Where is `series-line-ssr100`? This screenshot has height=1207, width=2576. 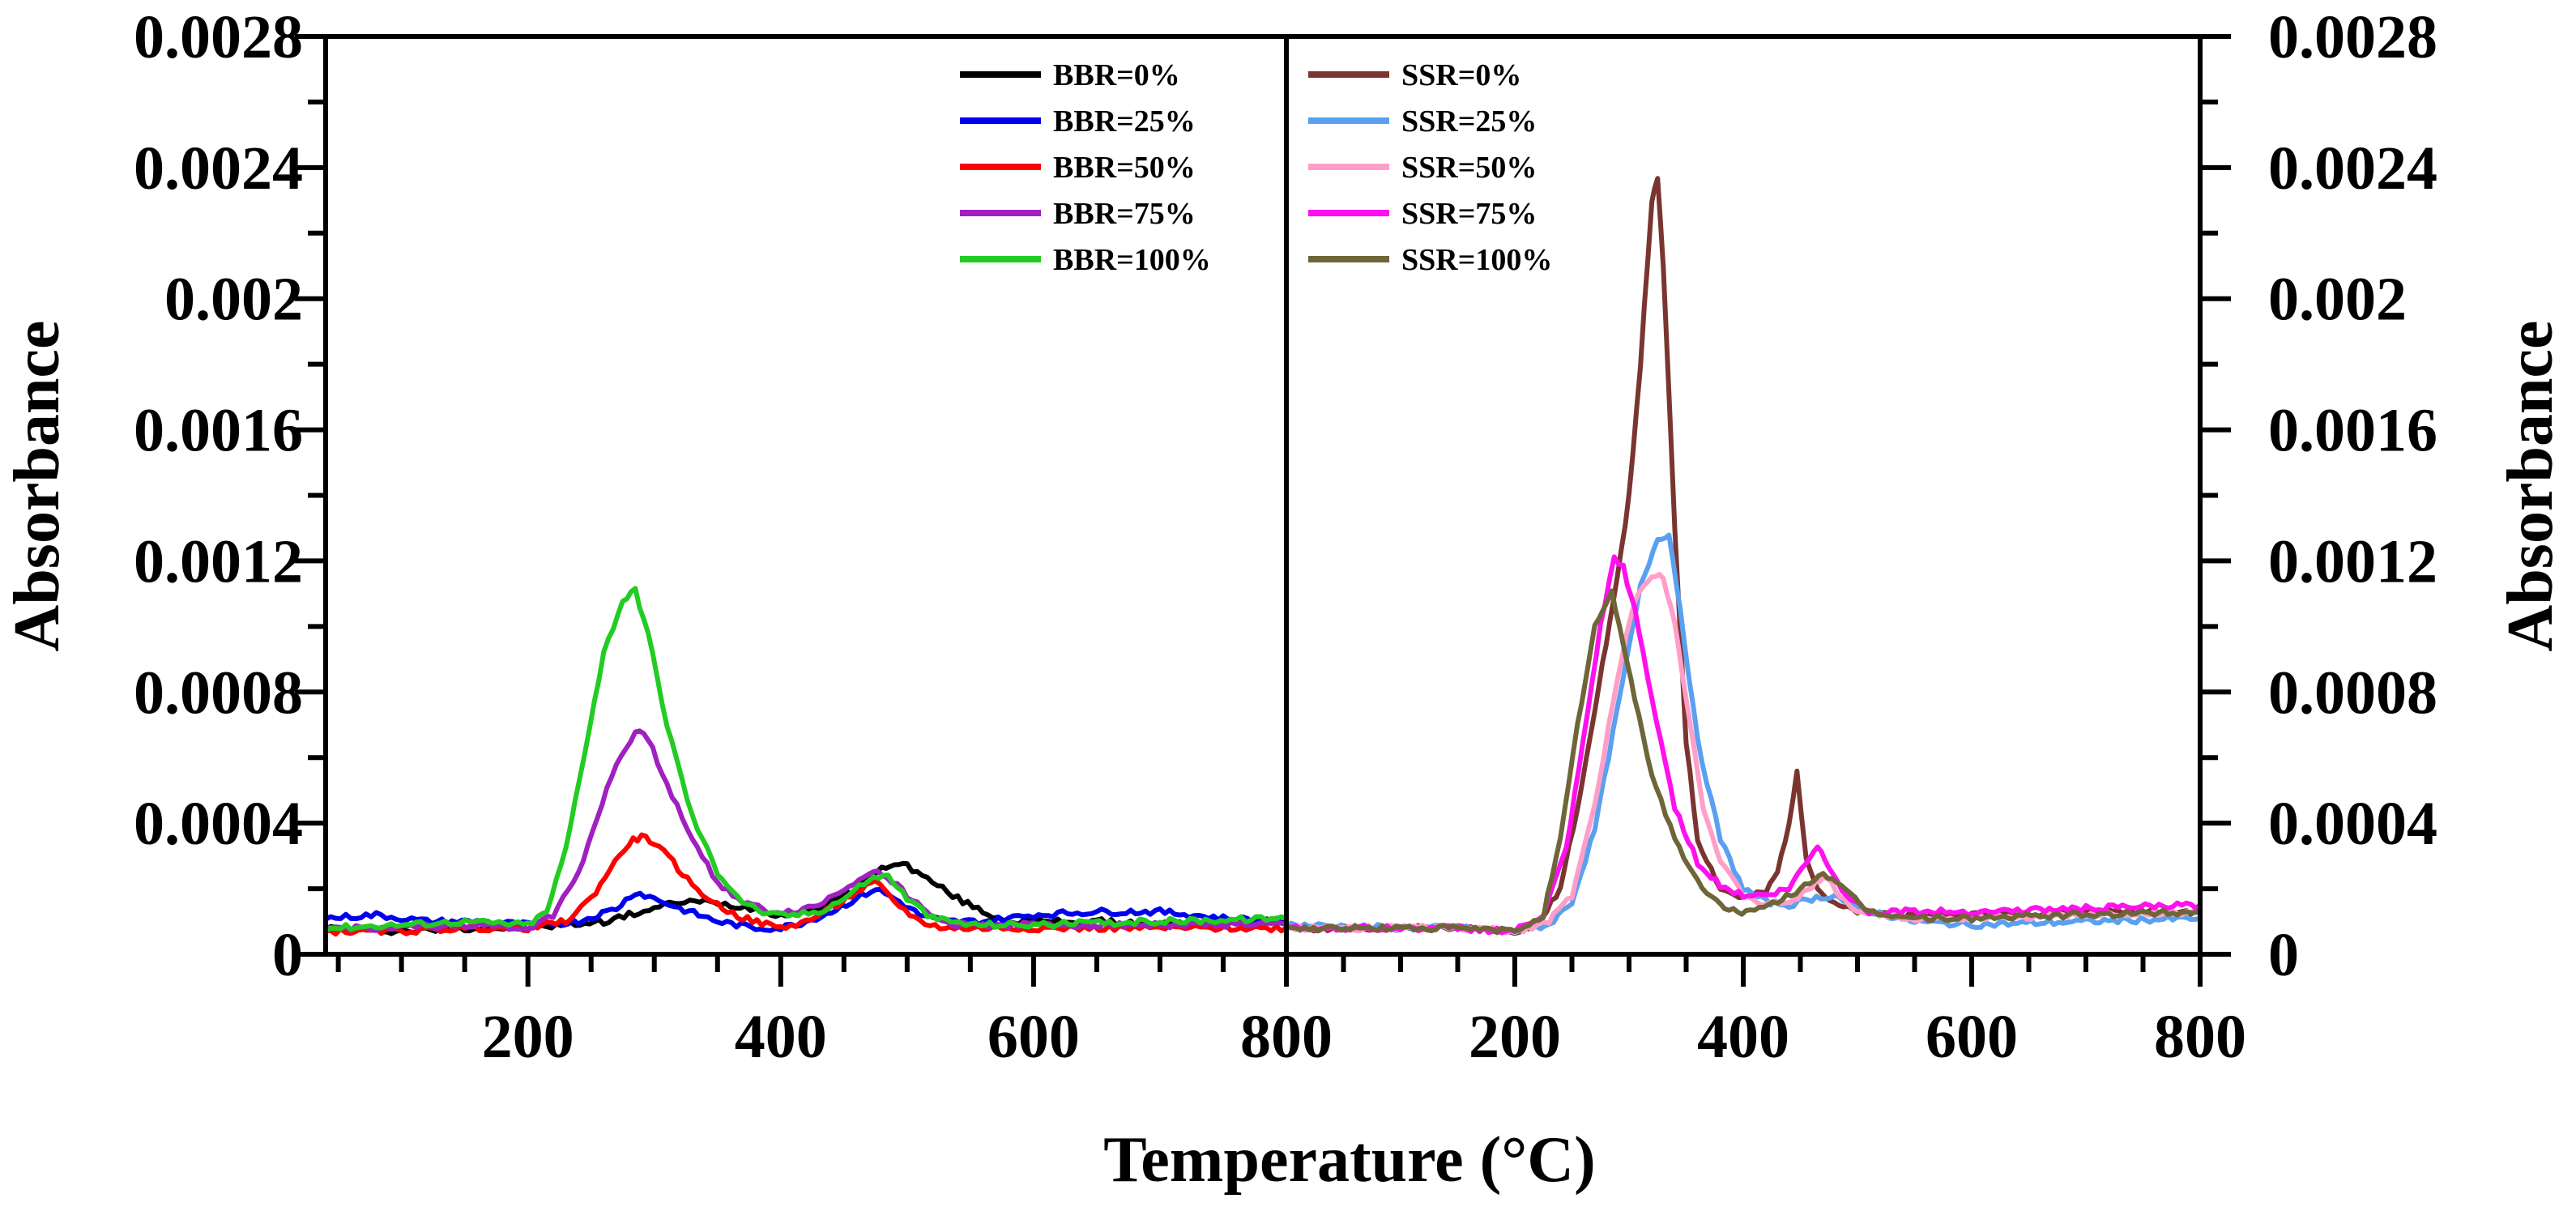
series-line-ssr100 is located at coordinates (1743, 762).